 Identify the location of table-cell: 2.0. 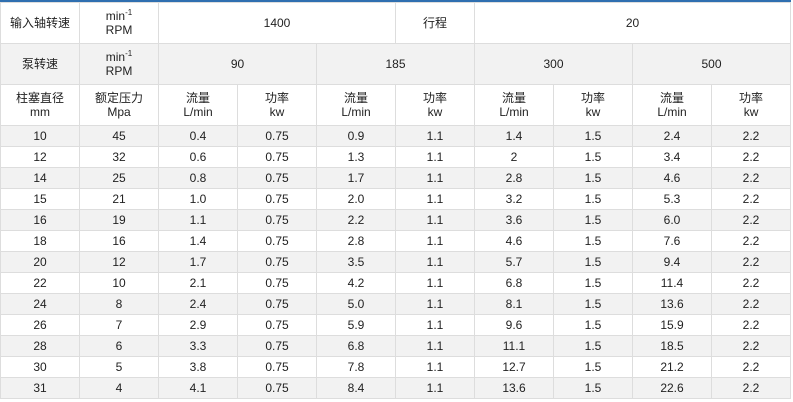
(356, 199).